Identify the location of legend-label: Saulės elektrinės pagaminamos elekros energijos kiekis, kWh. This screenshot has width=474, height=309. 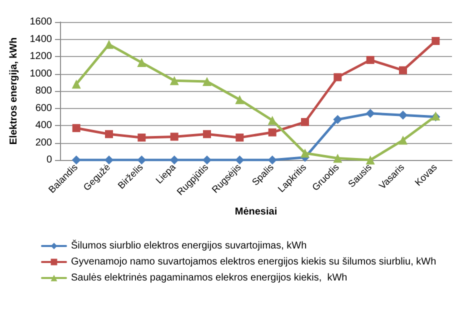
(209, 278).